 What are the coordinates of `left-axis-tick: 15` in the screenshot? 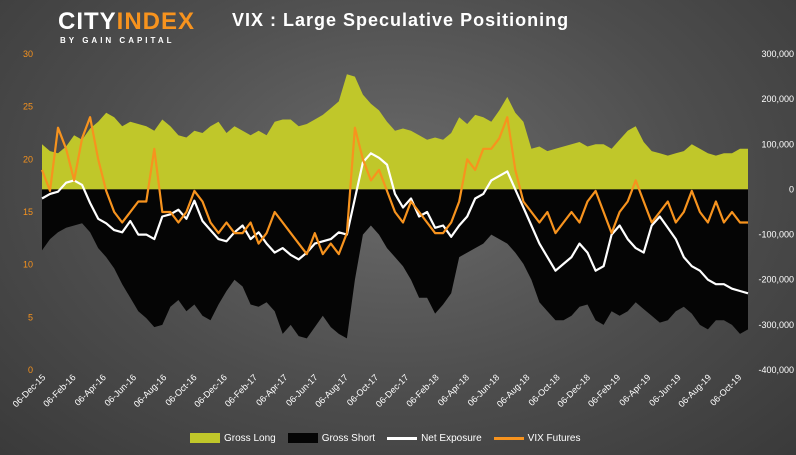 It's located at (28, 212).